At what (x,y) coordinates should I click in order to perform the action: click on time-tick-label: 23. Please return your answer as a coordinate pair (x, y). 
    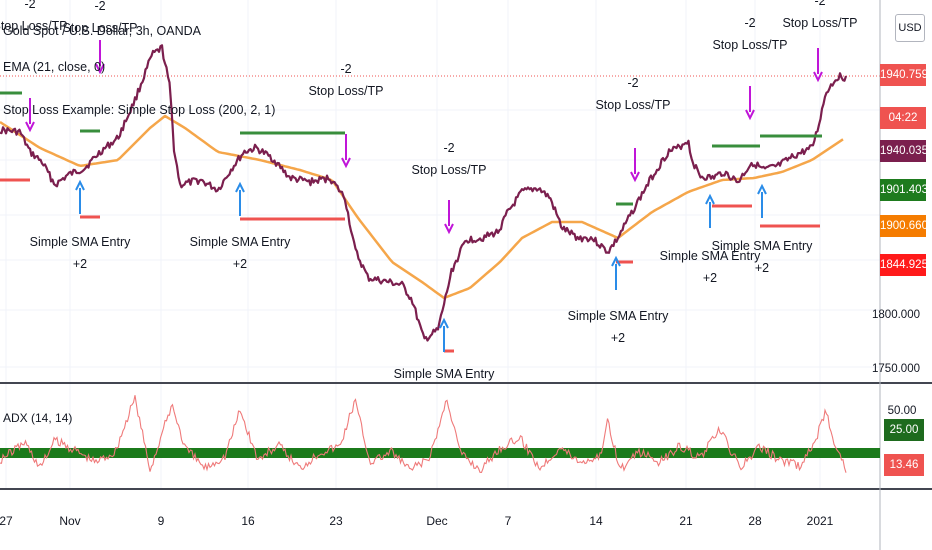
    Looking at the image, I should click on (336, 521).